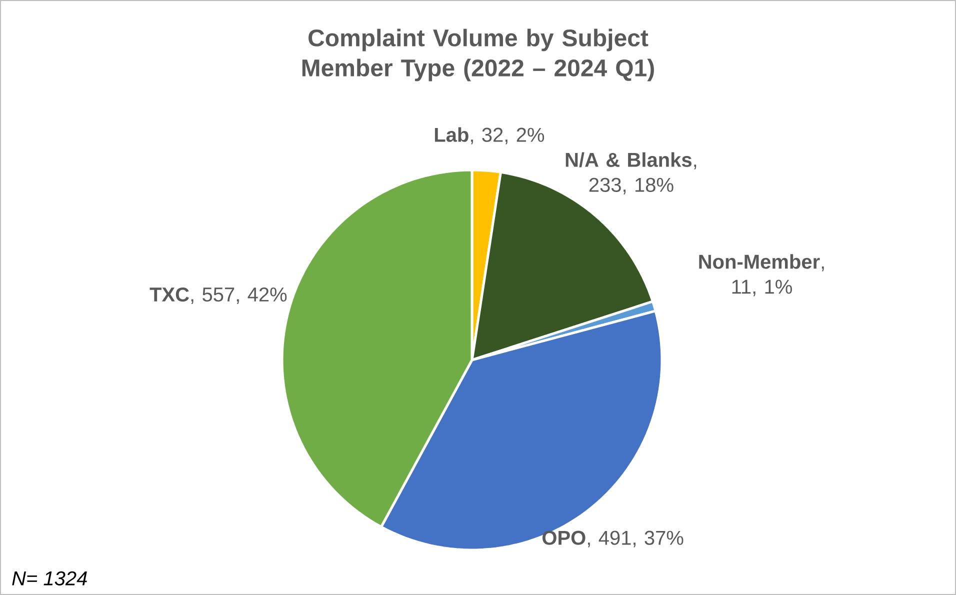  I want to click on data-label: , 32, 2%, so click(507, 136).